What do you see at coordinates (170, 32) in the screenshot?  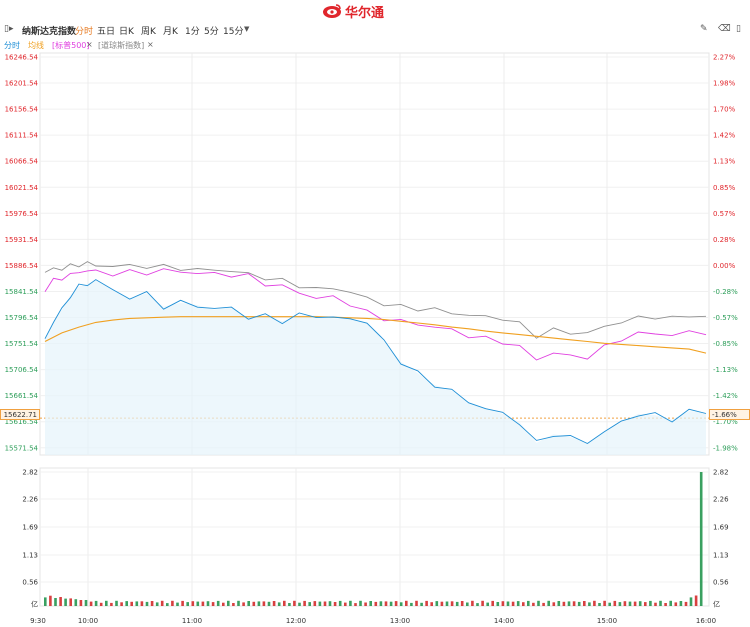 I see `tab-monthly-k: 月K` at bounding box center [170, 32].